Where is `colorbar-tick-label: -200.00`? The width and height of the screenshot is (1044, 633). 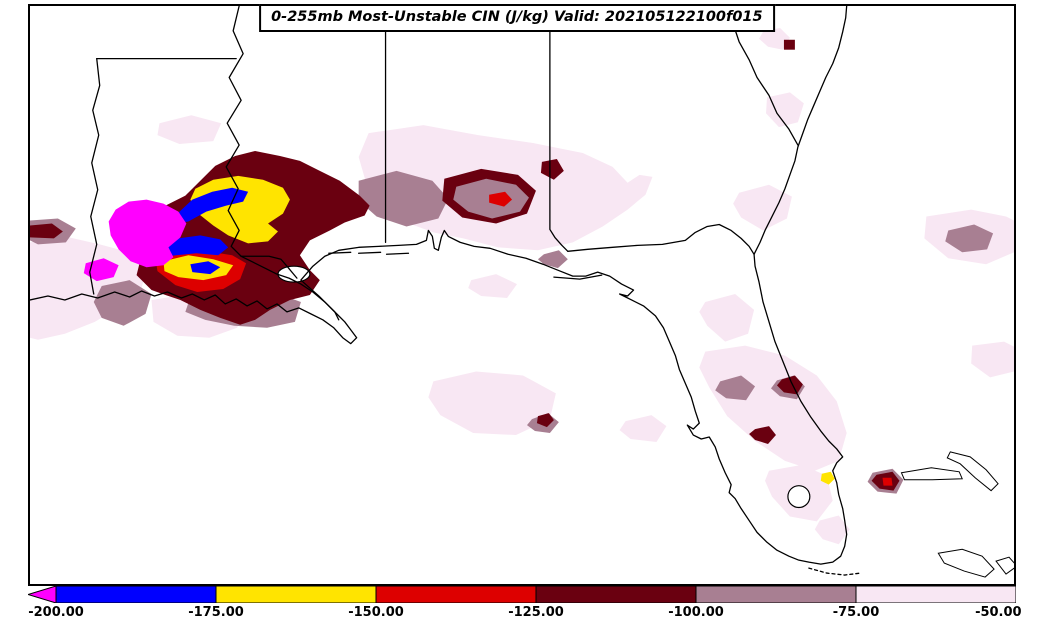 colorbar-tick-label: -200.00 is located at coordinates (56, 612).